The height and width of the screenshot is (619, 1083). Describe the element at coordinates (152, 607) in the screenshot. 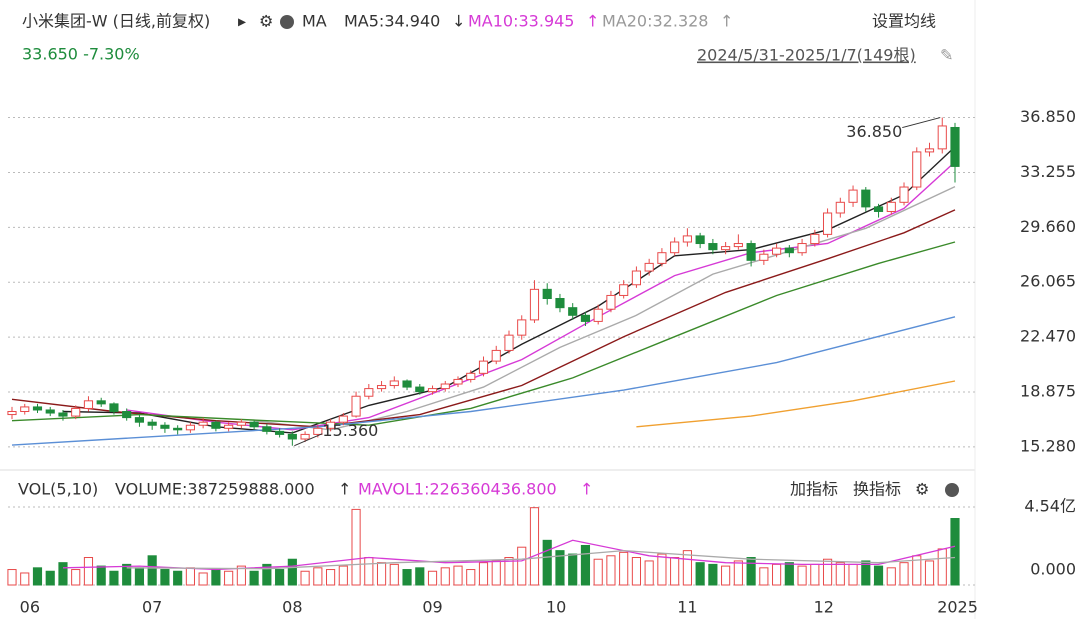

I see `x-tick-label: 07` at that location.